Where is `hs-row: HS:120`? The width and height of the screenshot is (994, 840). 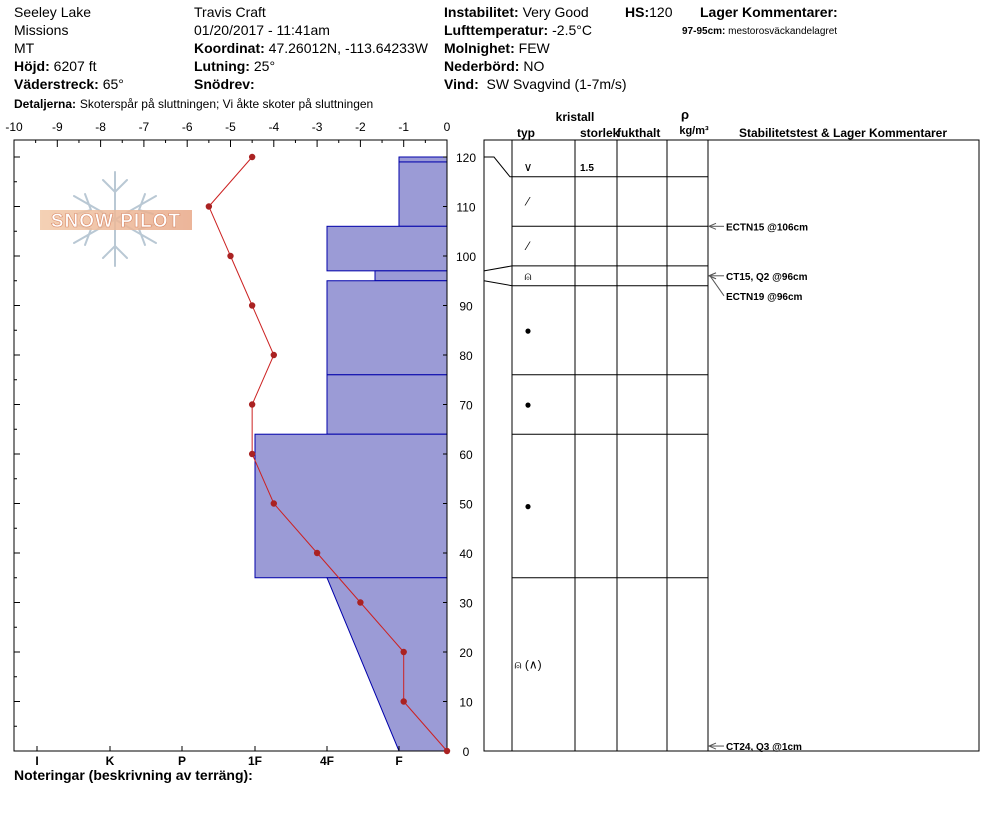
hs-row: HS:120 is located at coordinates (648, 12).